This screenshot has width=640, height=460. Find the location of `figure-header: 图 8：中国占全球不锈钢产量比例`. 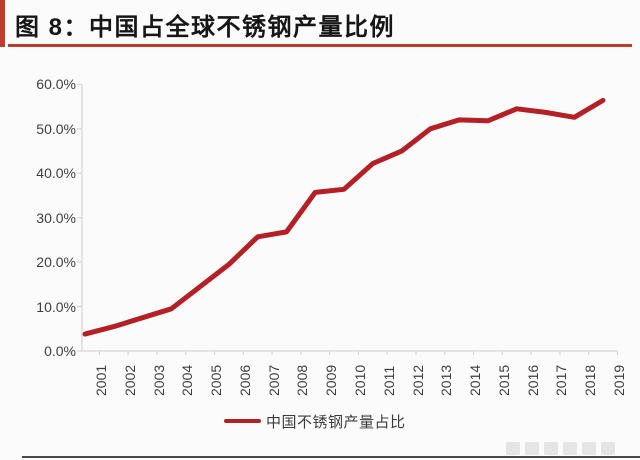

figure-header: 图 8：中国占全球不锈钢产量比例 is located at coordinates (320, 24).